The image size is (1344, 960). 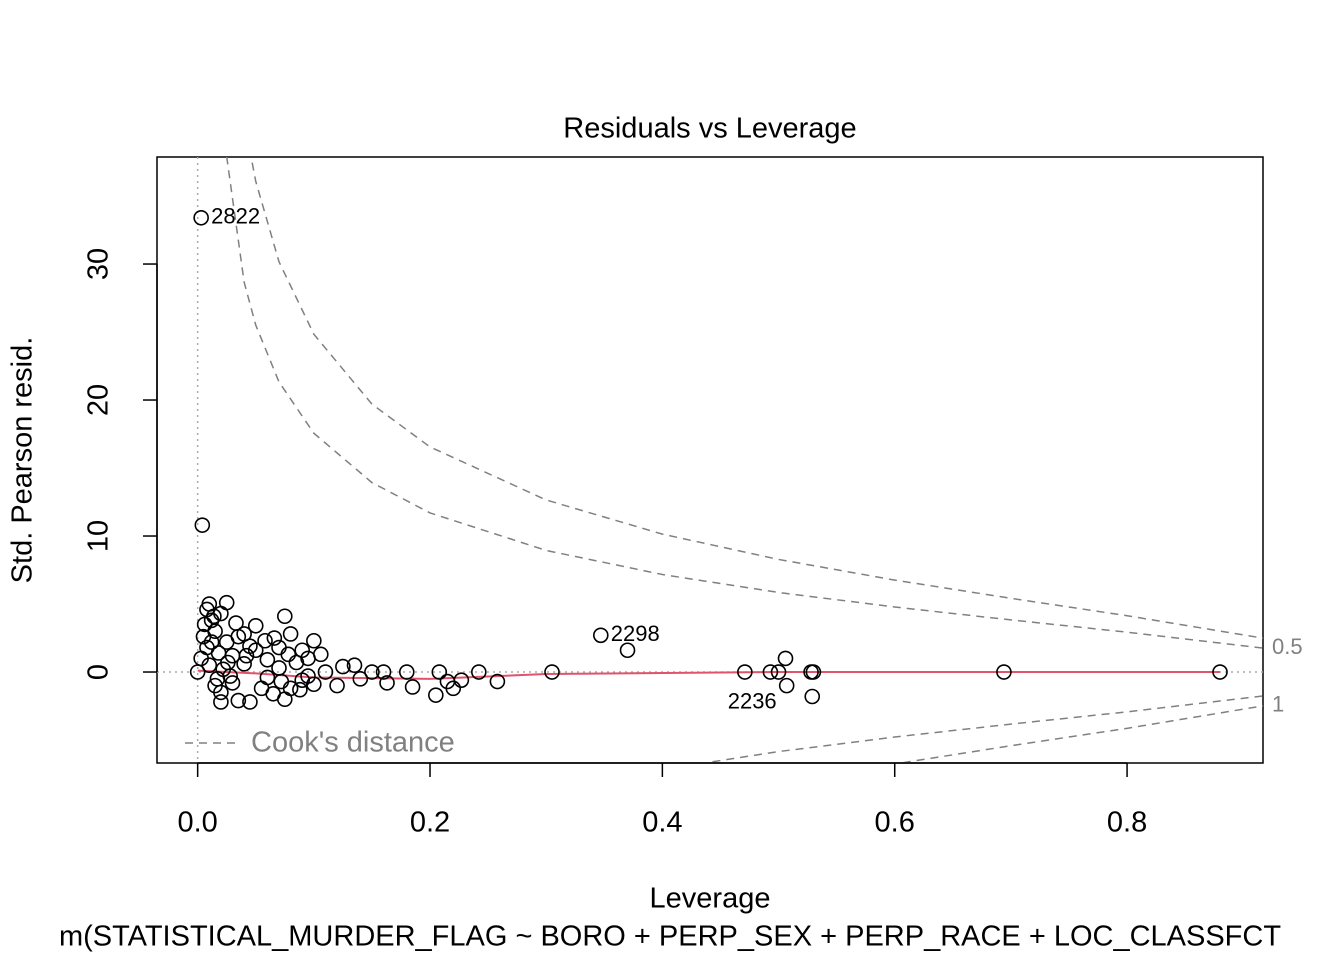 What do you see at coordinates (709, 674) in the screenshot?
I see `smooth-line` at bounding box center [709, 674].